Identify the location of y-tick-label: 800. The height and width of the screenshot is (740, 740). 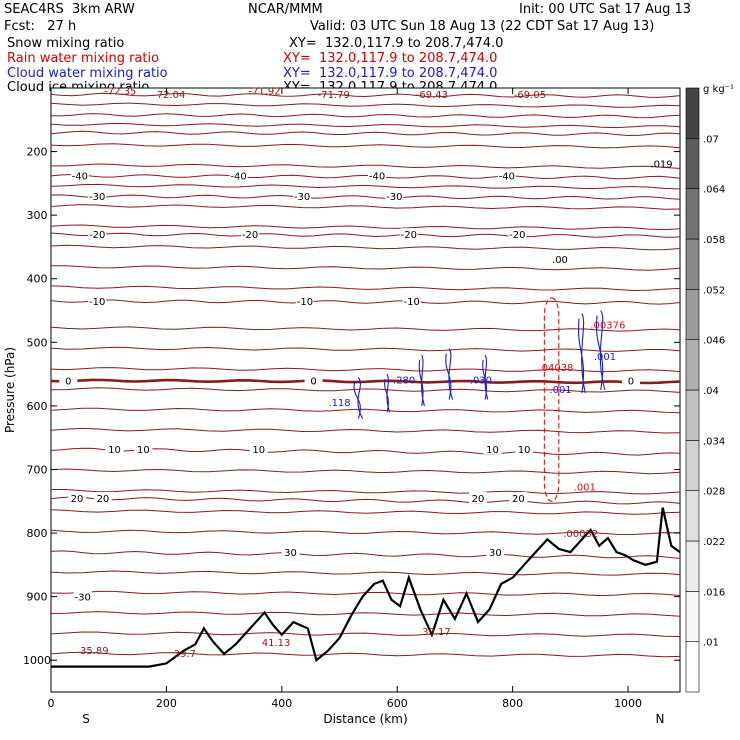
(37, 533).